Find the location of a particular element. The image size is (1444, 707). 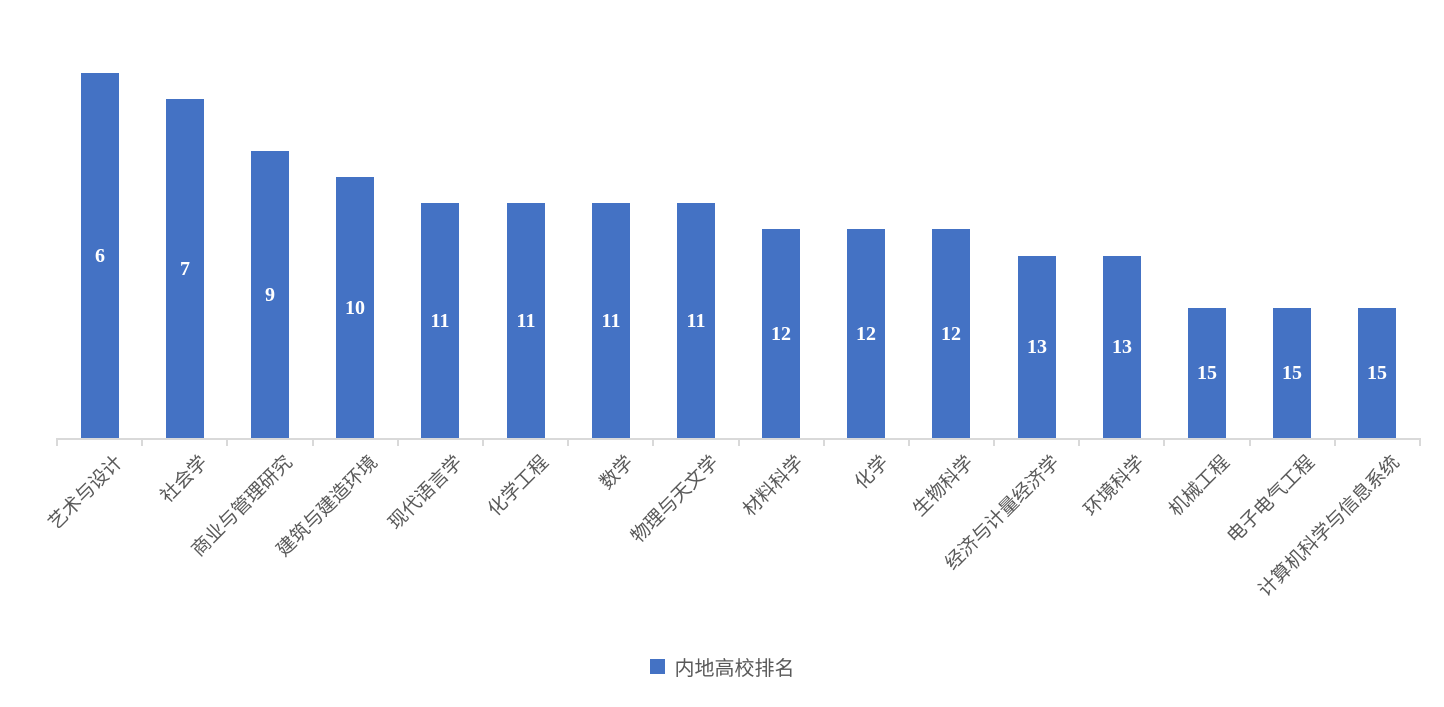

x-axis-category-label: 计算机科学与信息系统 is located at coordinates (1330, 527).